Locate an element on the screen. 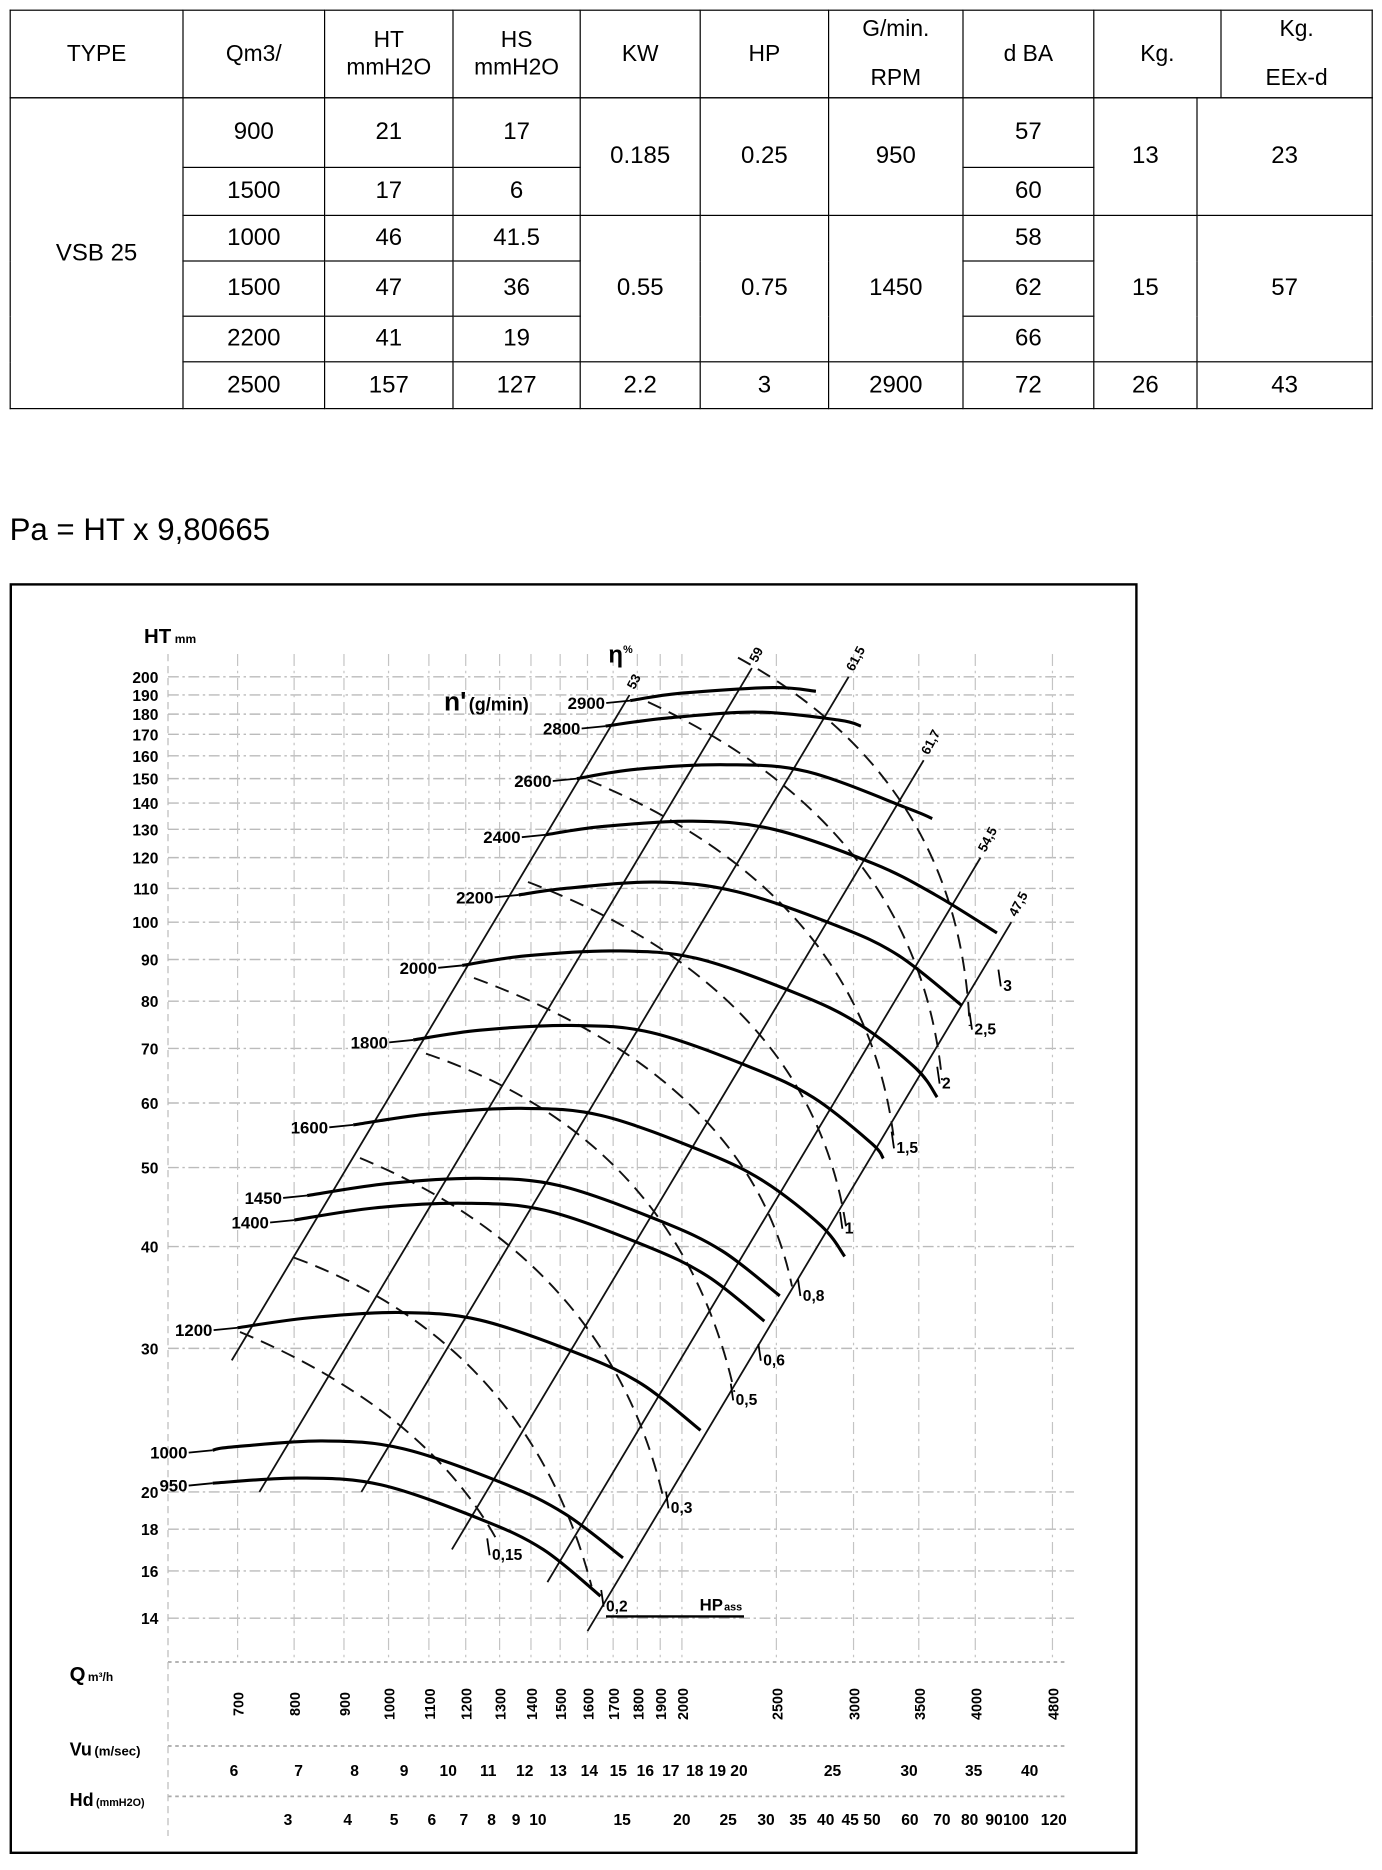 This screenshot has width=1382, height=1870. power-label: 0,2 is located at coordinates (617, 1607).